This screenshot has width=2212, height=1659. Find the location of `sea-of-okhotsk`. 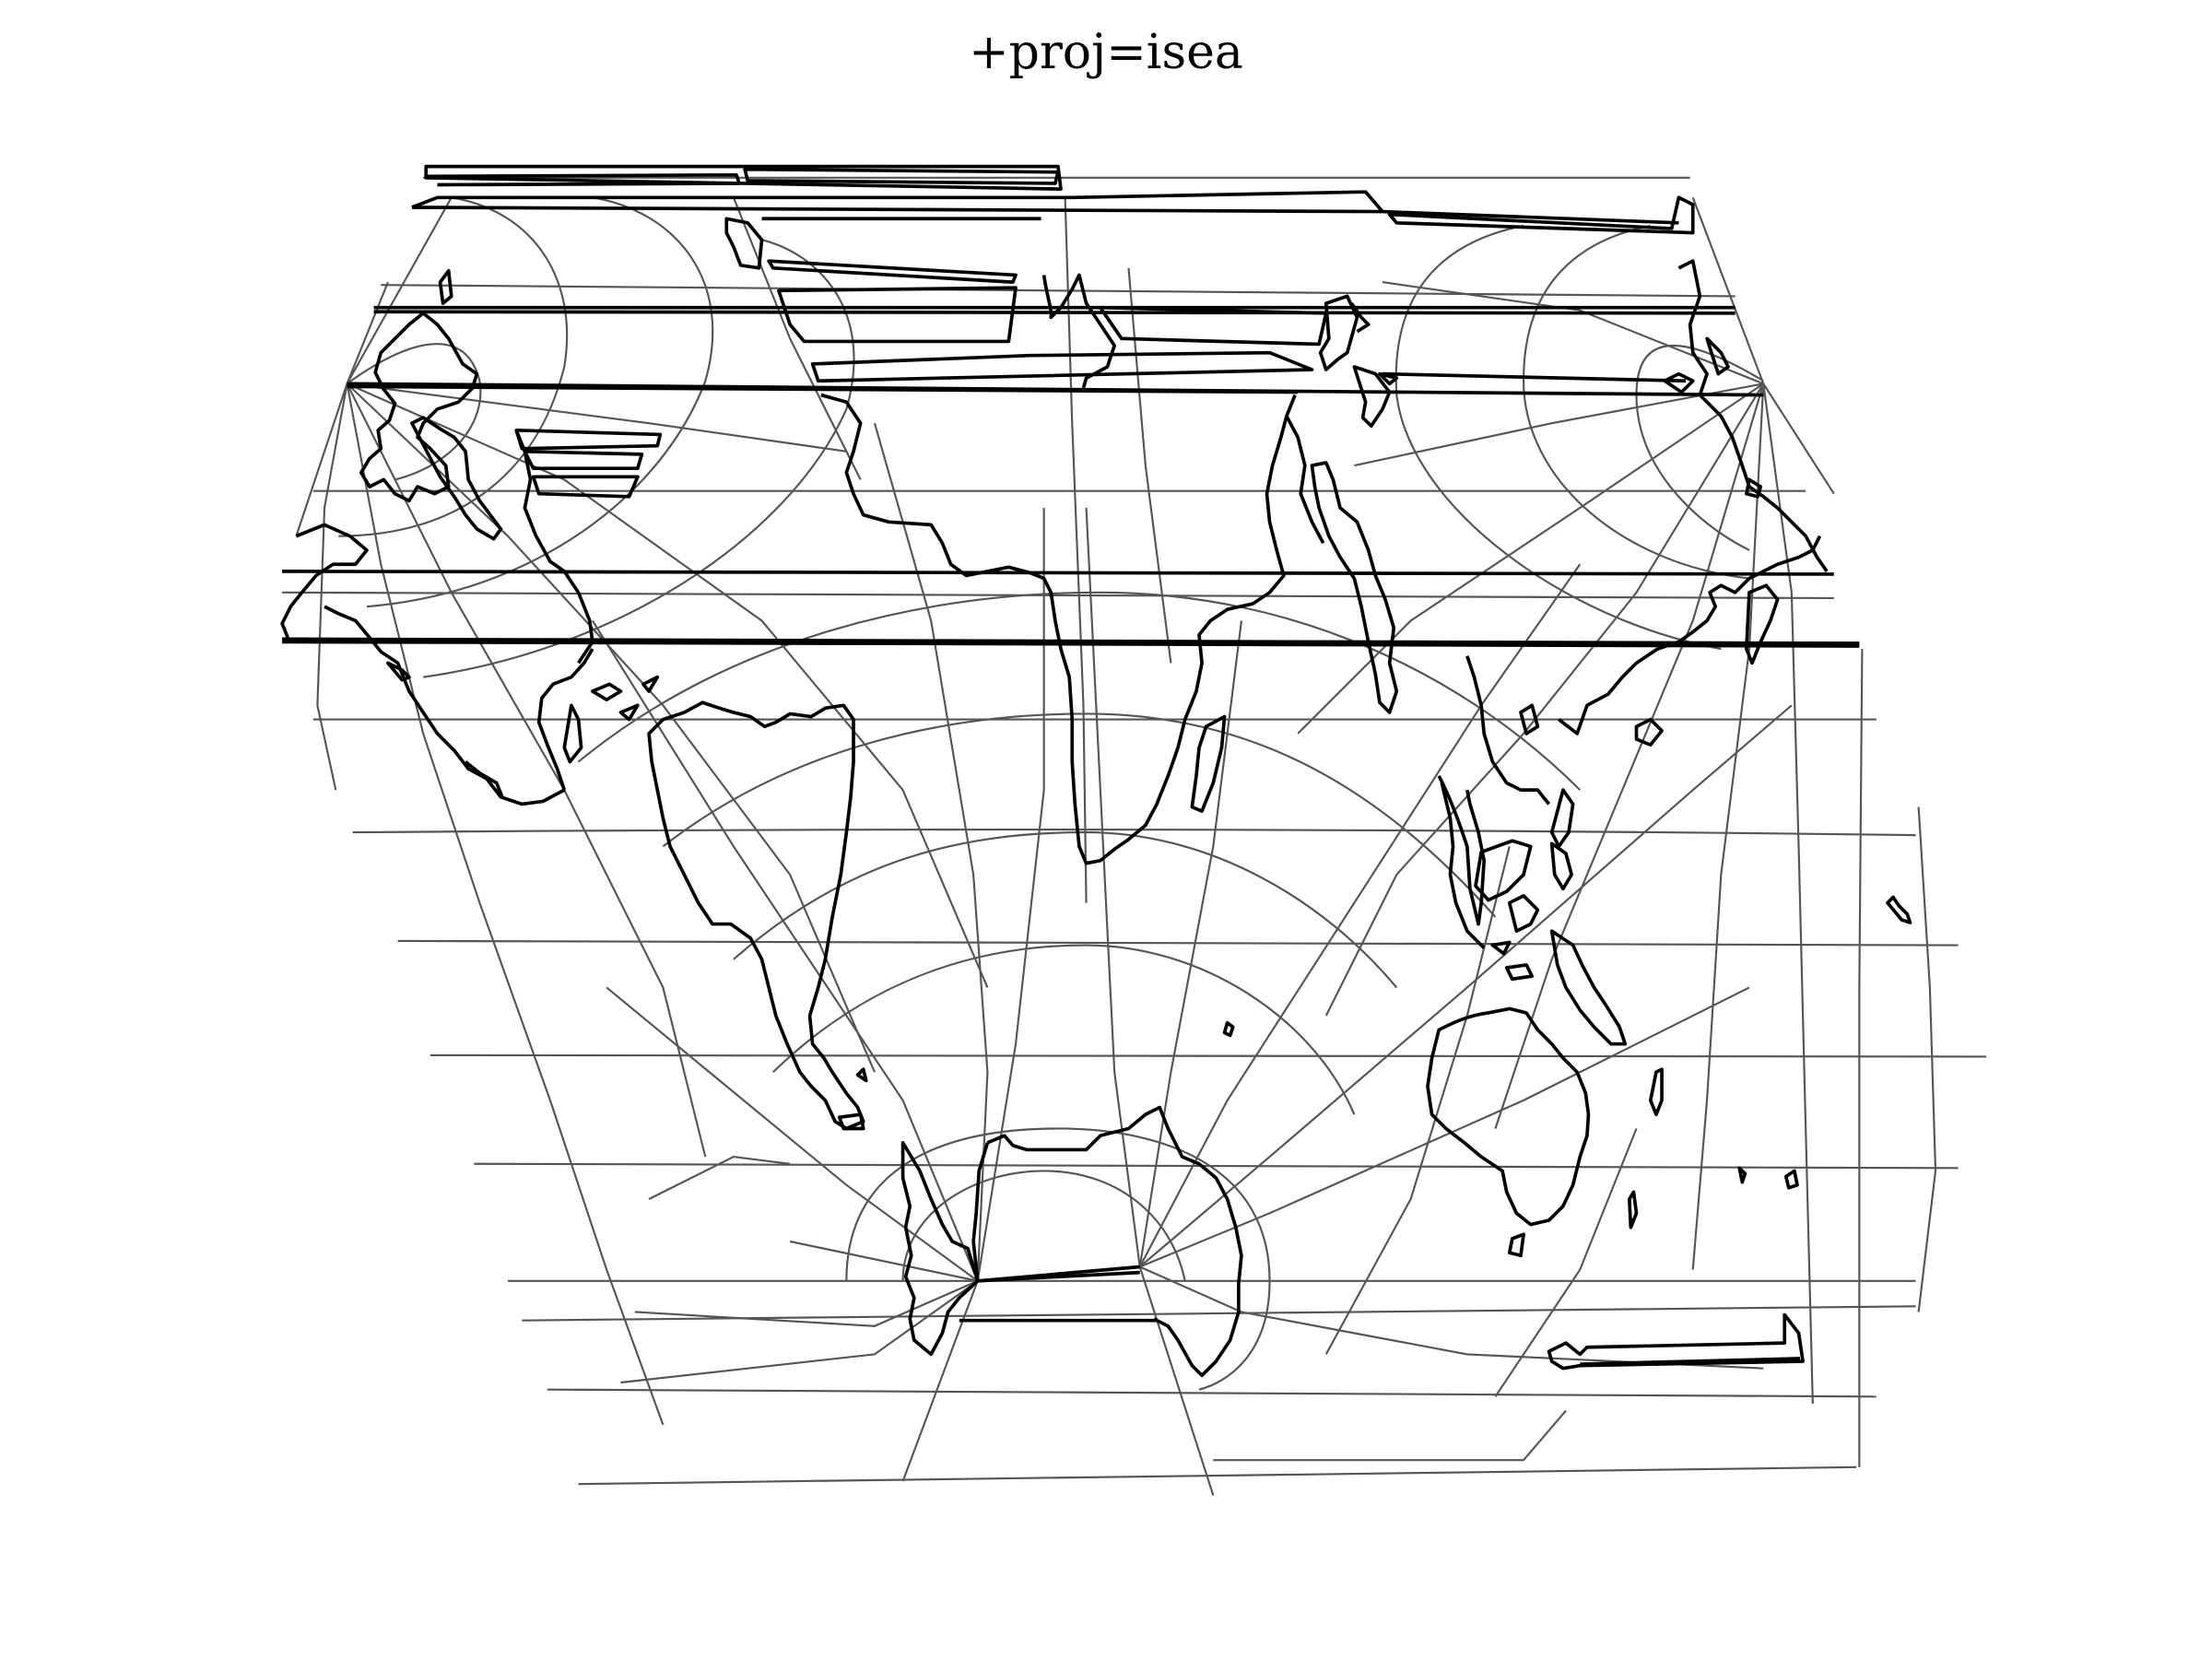

sea-of-okhotsk is located at coordinates (1717, 356).